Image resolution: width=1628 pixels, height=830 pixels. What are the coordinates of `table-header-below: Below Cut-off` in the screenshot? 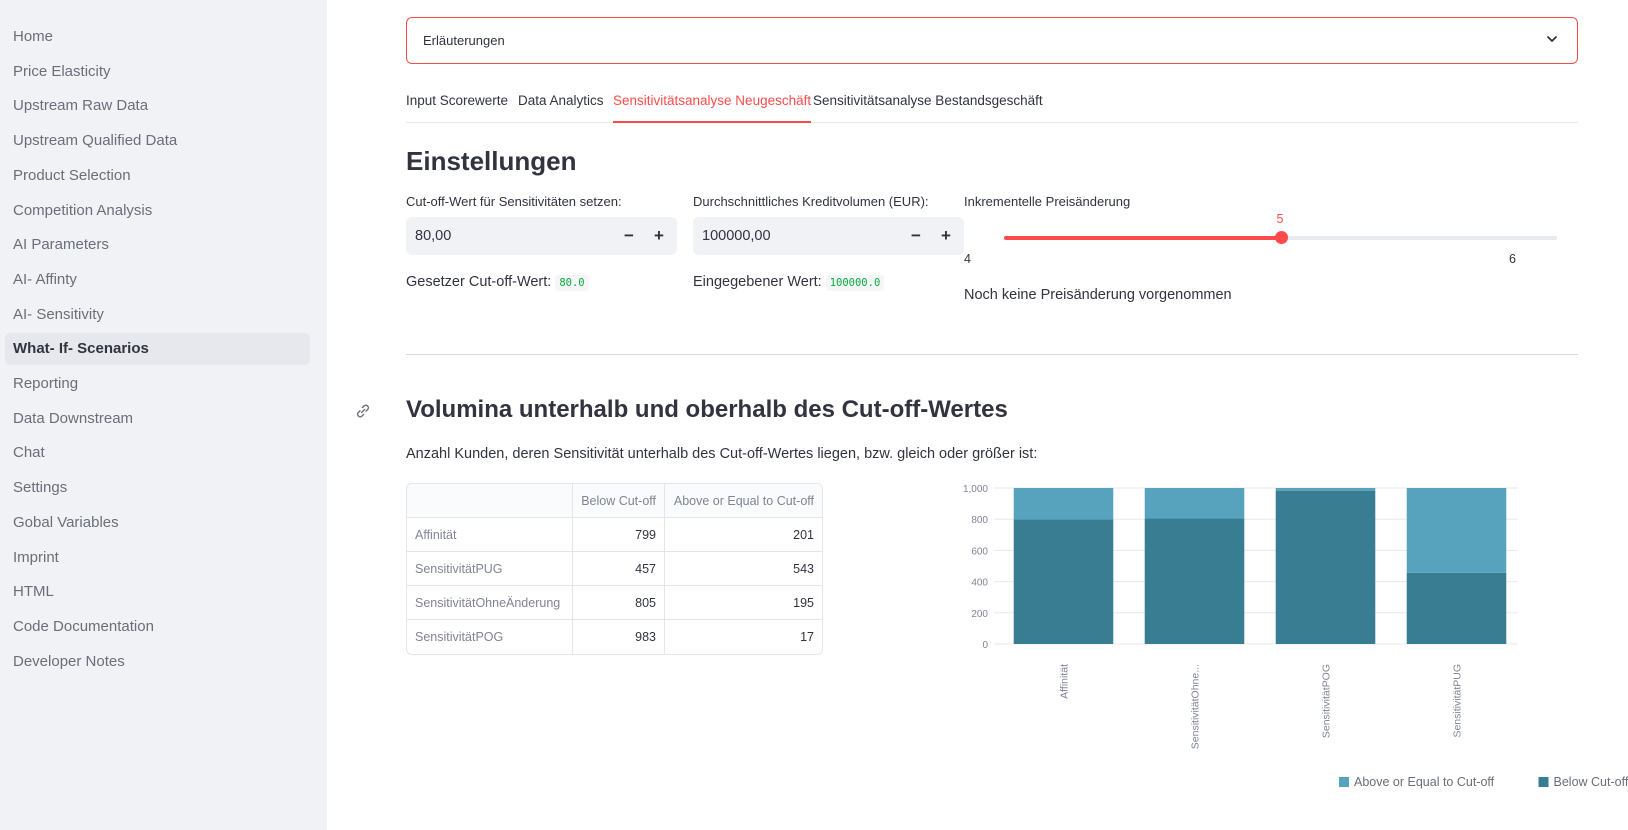 It's located at (619, 501).